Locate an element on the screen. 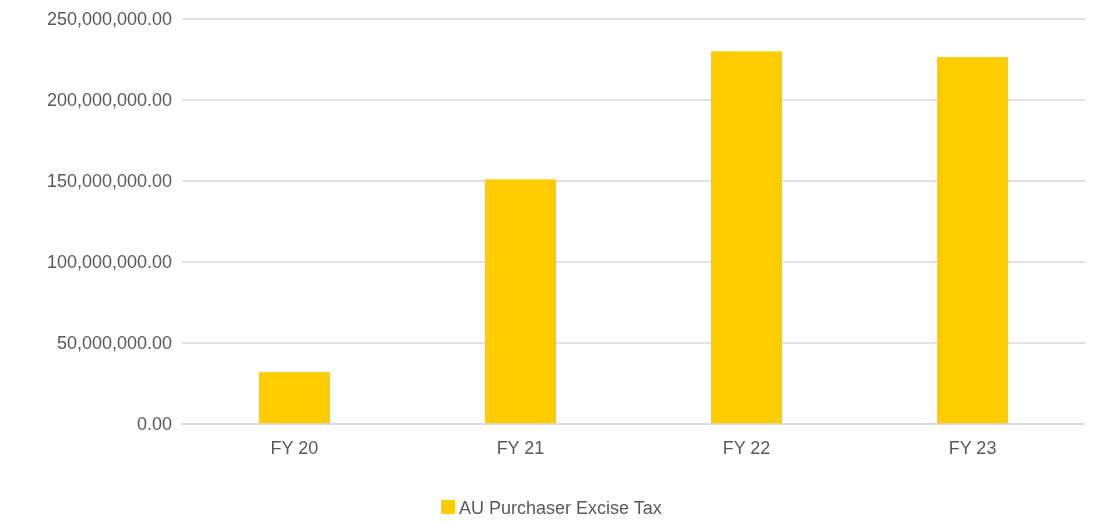 This screenshot has height=522, width=1103. x-tick-label: FY 22 is located at coordinates (746, 448).